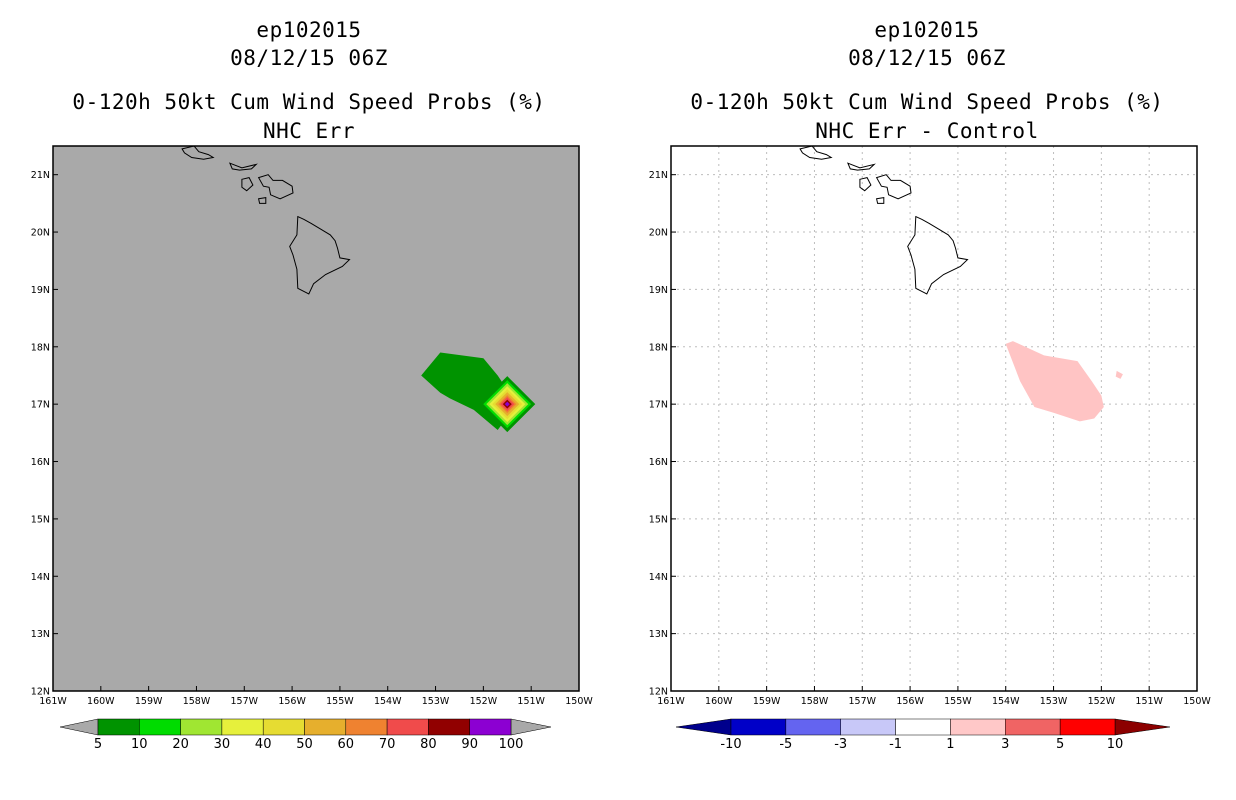 The height and width of the screenshot is (800, 1236). I want to click on colorbar-label: 90, so click(469, 744).